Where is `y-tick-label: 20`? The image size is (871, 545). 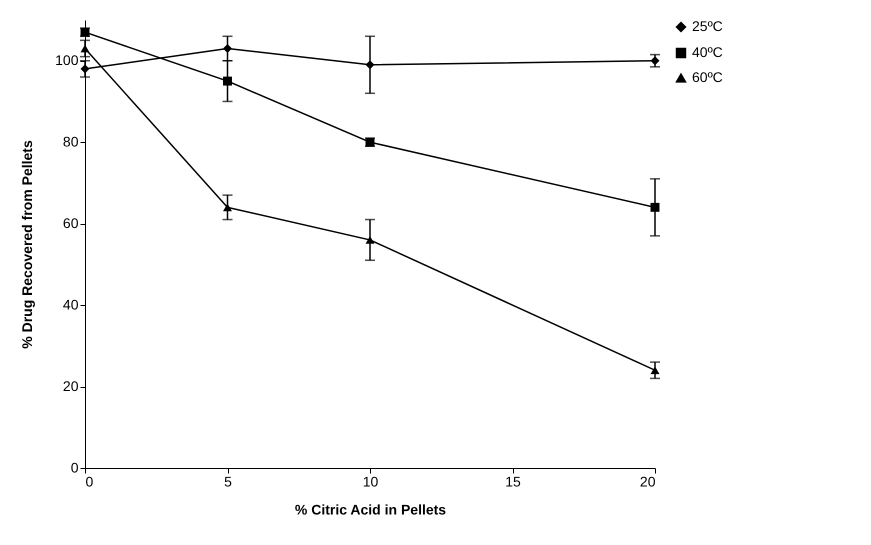 y-tick-label: 20 is located at coordinates (70, 386).